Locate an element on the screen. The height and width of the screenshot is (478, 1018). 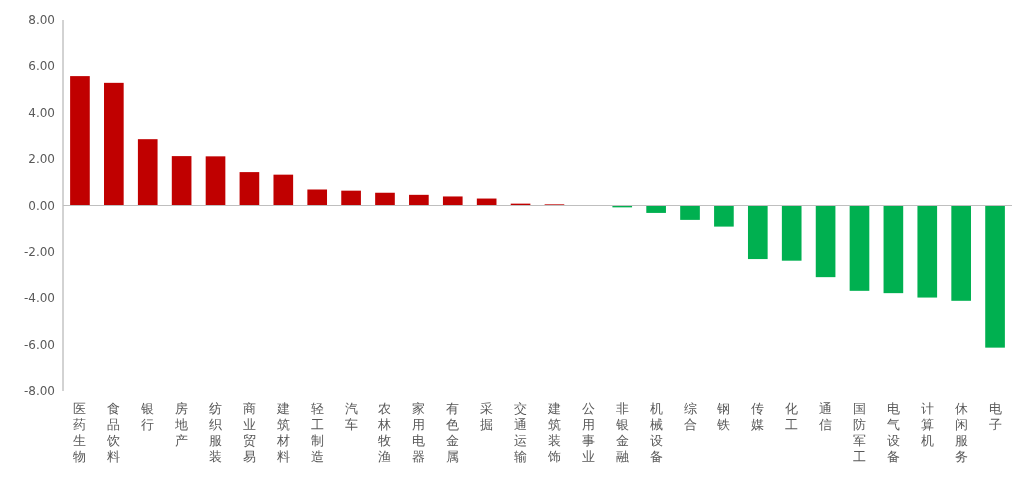
y-tick-label: -2.00 is located at coordinates (39, 251).